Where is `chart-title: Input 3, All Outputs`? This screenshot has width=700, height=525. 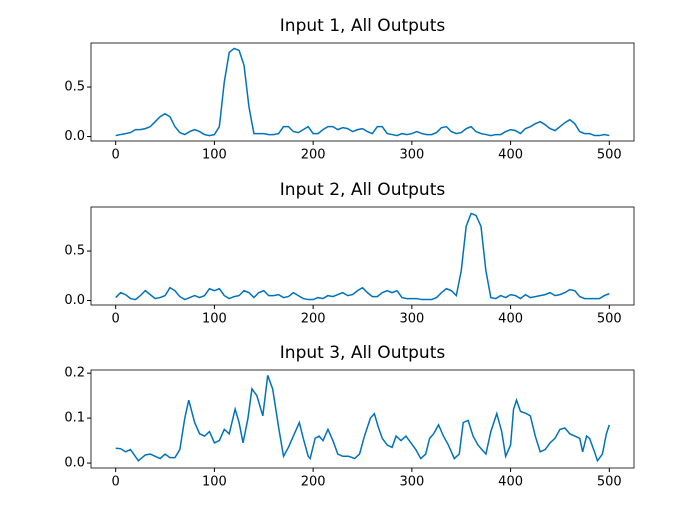 chart-title: Input 3, All Outputs is located at coordinates (363, 353).